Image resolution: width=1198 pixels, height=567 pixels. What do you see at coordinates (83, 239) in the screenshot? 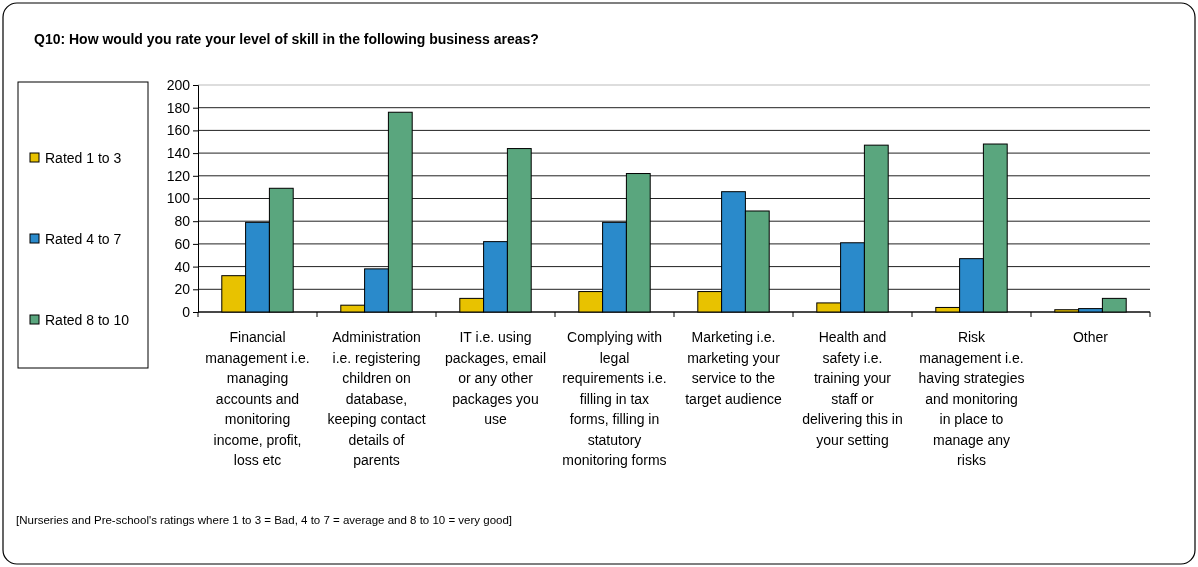
I see `legend-label: Rated 4 to 7` at bounding box center [83, 239].